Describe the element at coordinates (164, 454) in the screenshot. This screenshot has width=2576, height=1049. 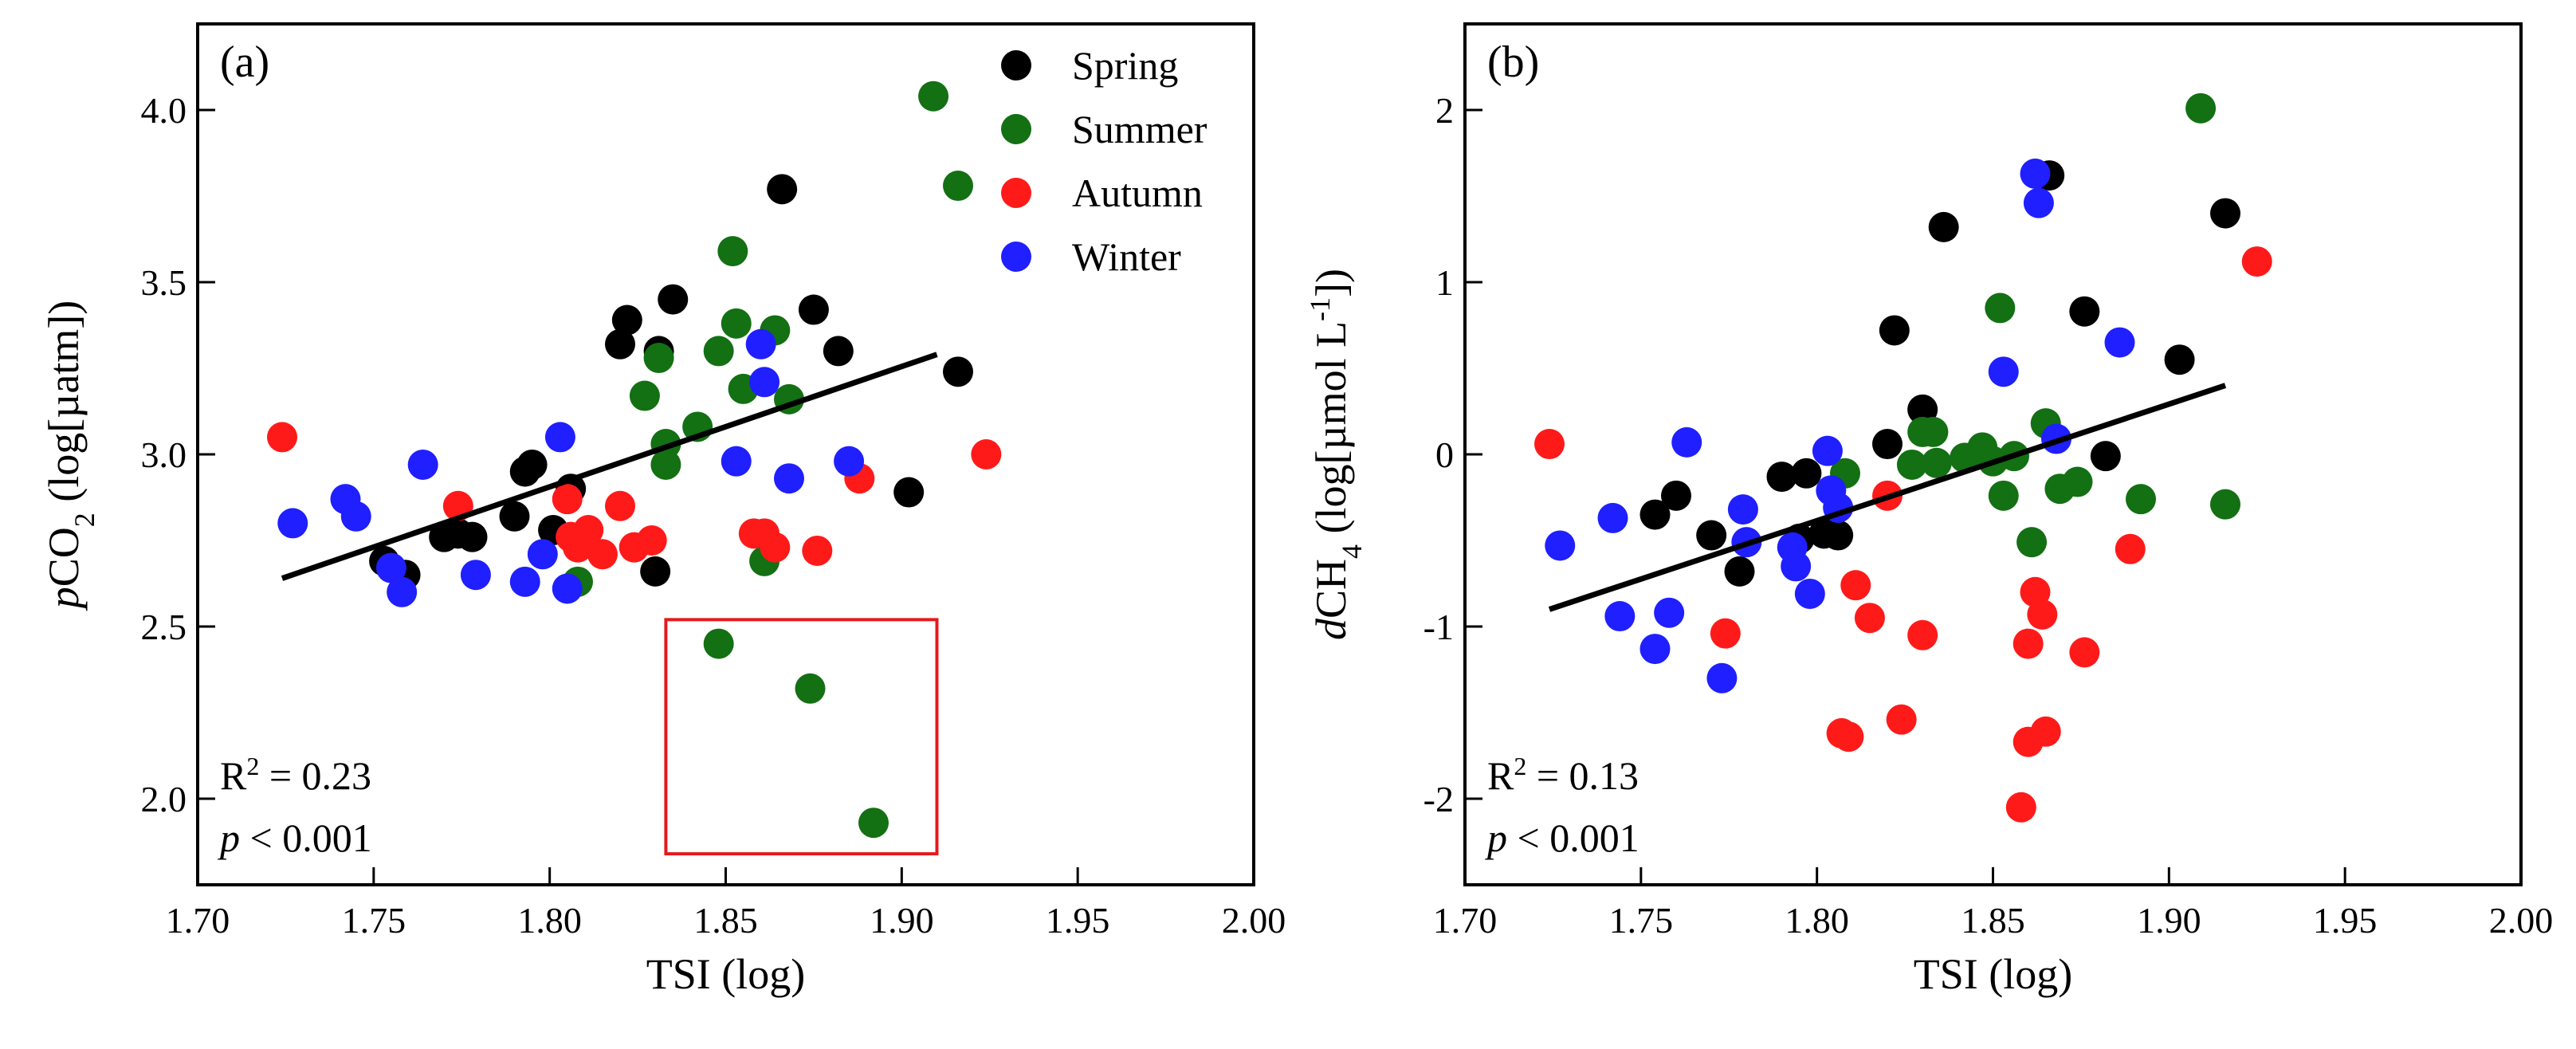
I see `y-tick-label: 3.0` at that location.